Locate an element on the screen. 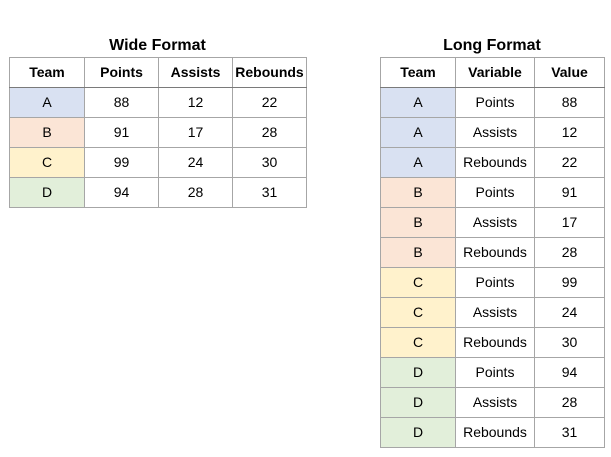 The image size is (611, 457). table-header-row: Team Variable Value is located at coordinates (492, 72).